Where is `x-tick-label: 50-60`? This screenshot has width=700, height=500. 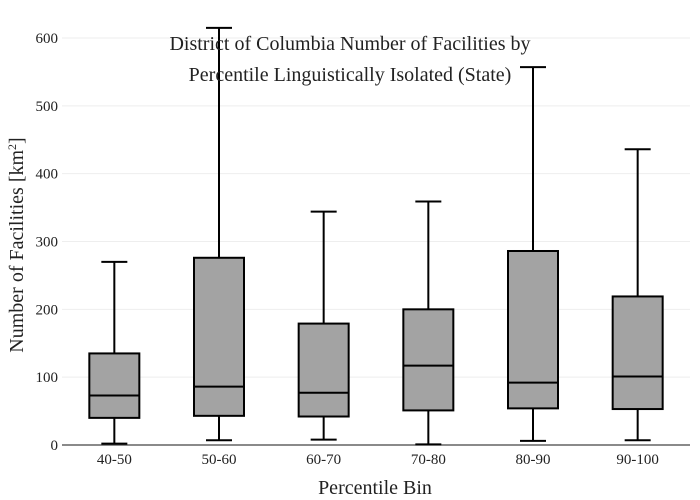 x-tick-label: 50-60 is located at coordinates (219, 460).